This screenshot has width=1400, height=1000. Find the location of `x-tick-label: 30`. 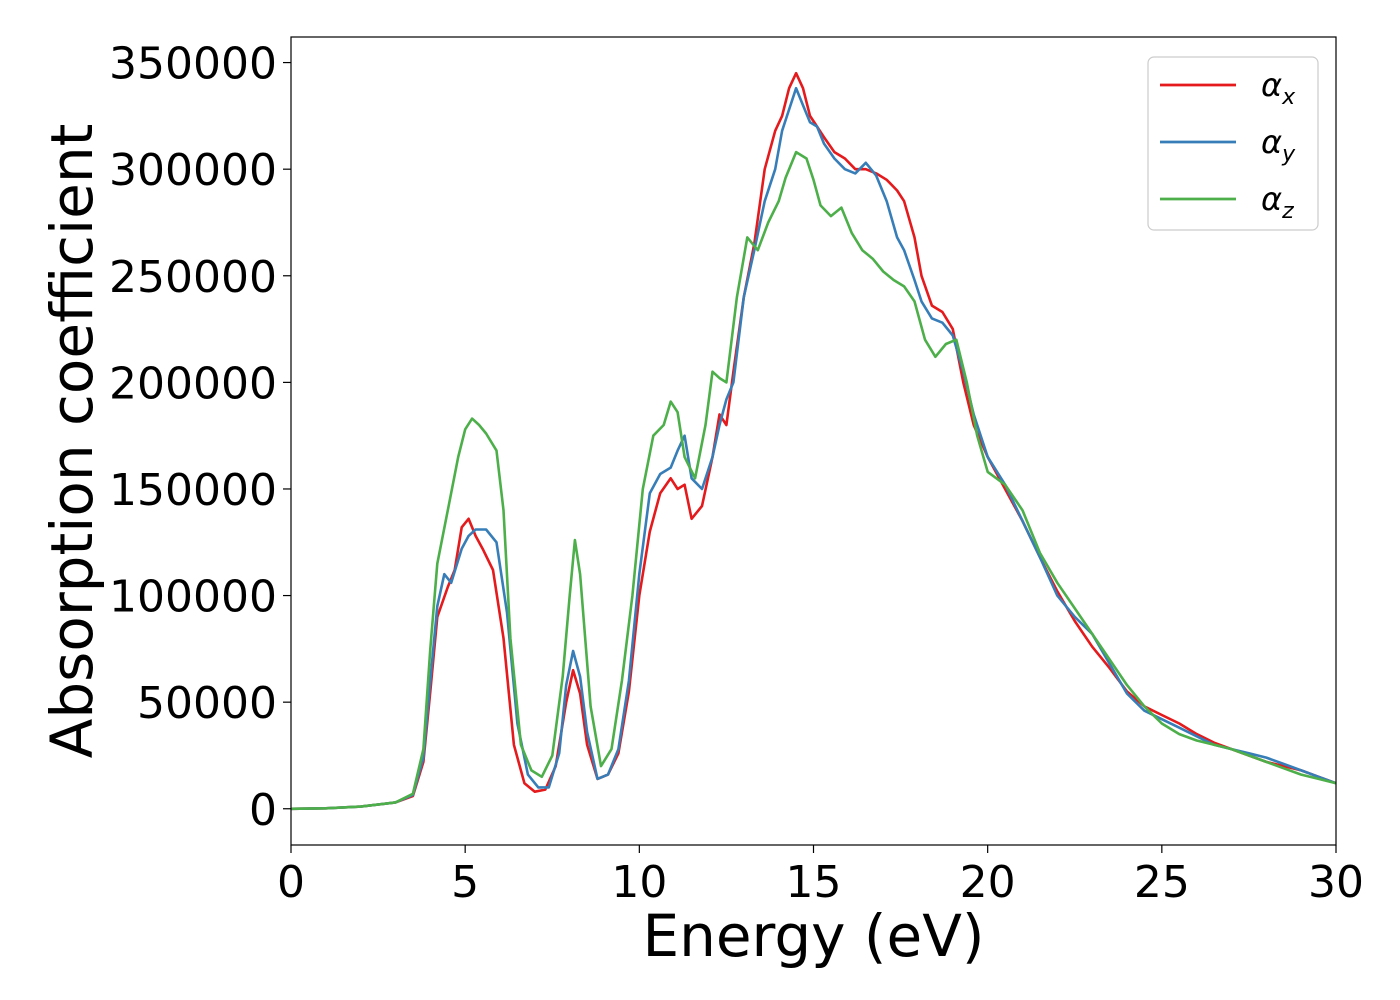

x-tick-label: 30 is located at coordinates (1336, 882).